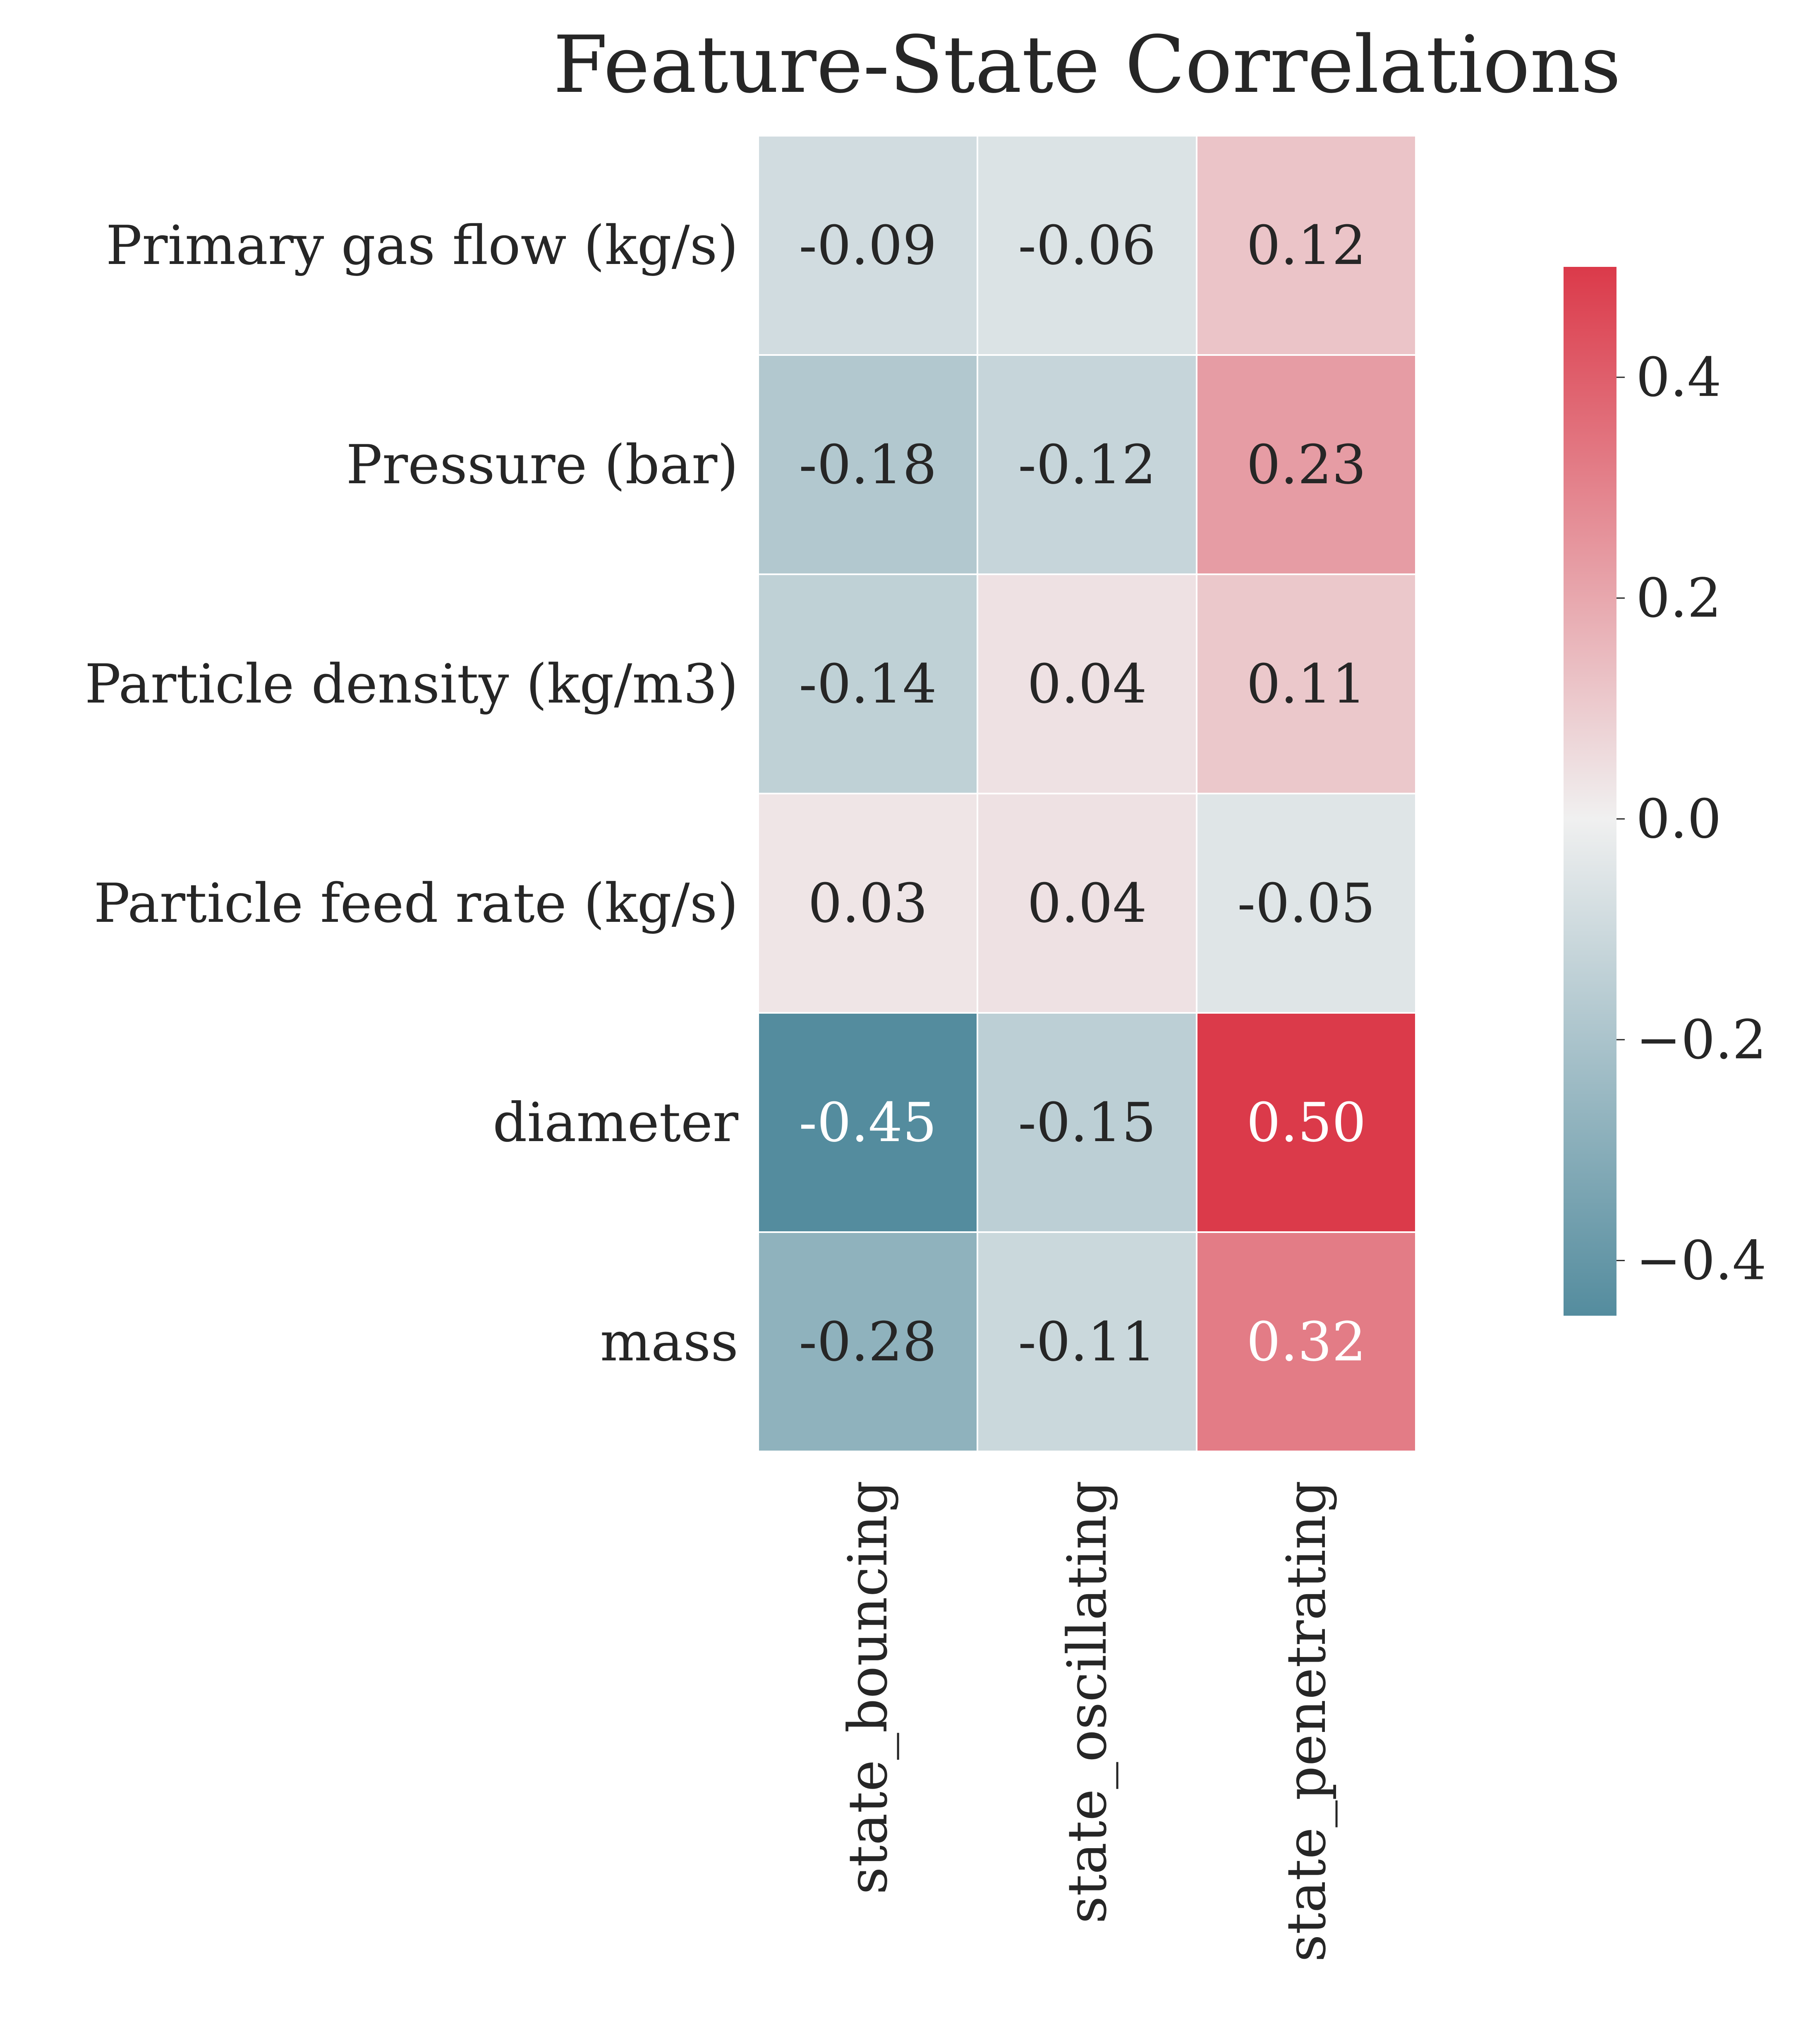 The image size is (1820, 2029). I want to click on colorbar, so click(1590, 791).